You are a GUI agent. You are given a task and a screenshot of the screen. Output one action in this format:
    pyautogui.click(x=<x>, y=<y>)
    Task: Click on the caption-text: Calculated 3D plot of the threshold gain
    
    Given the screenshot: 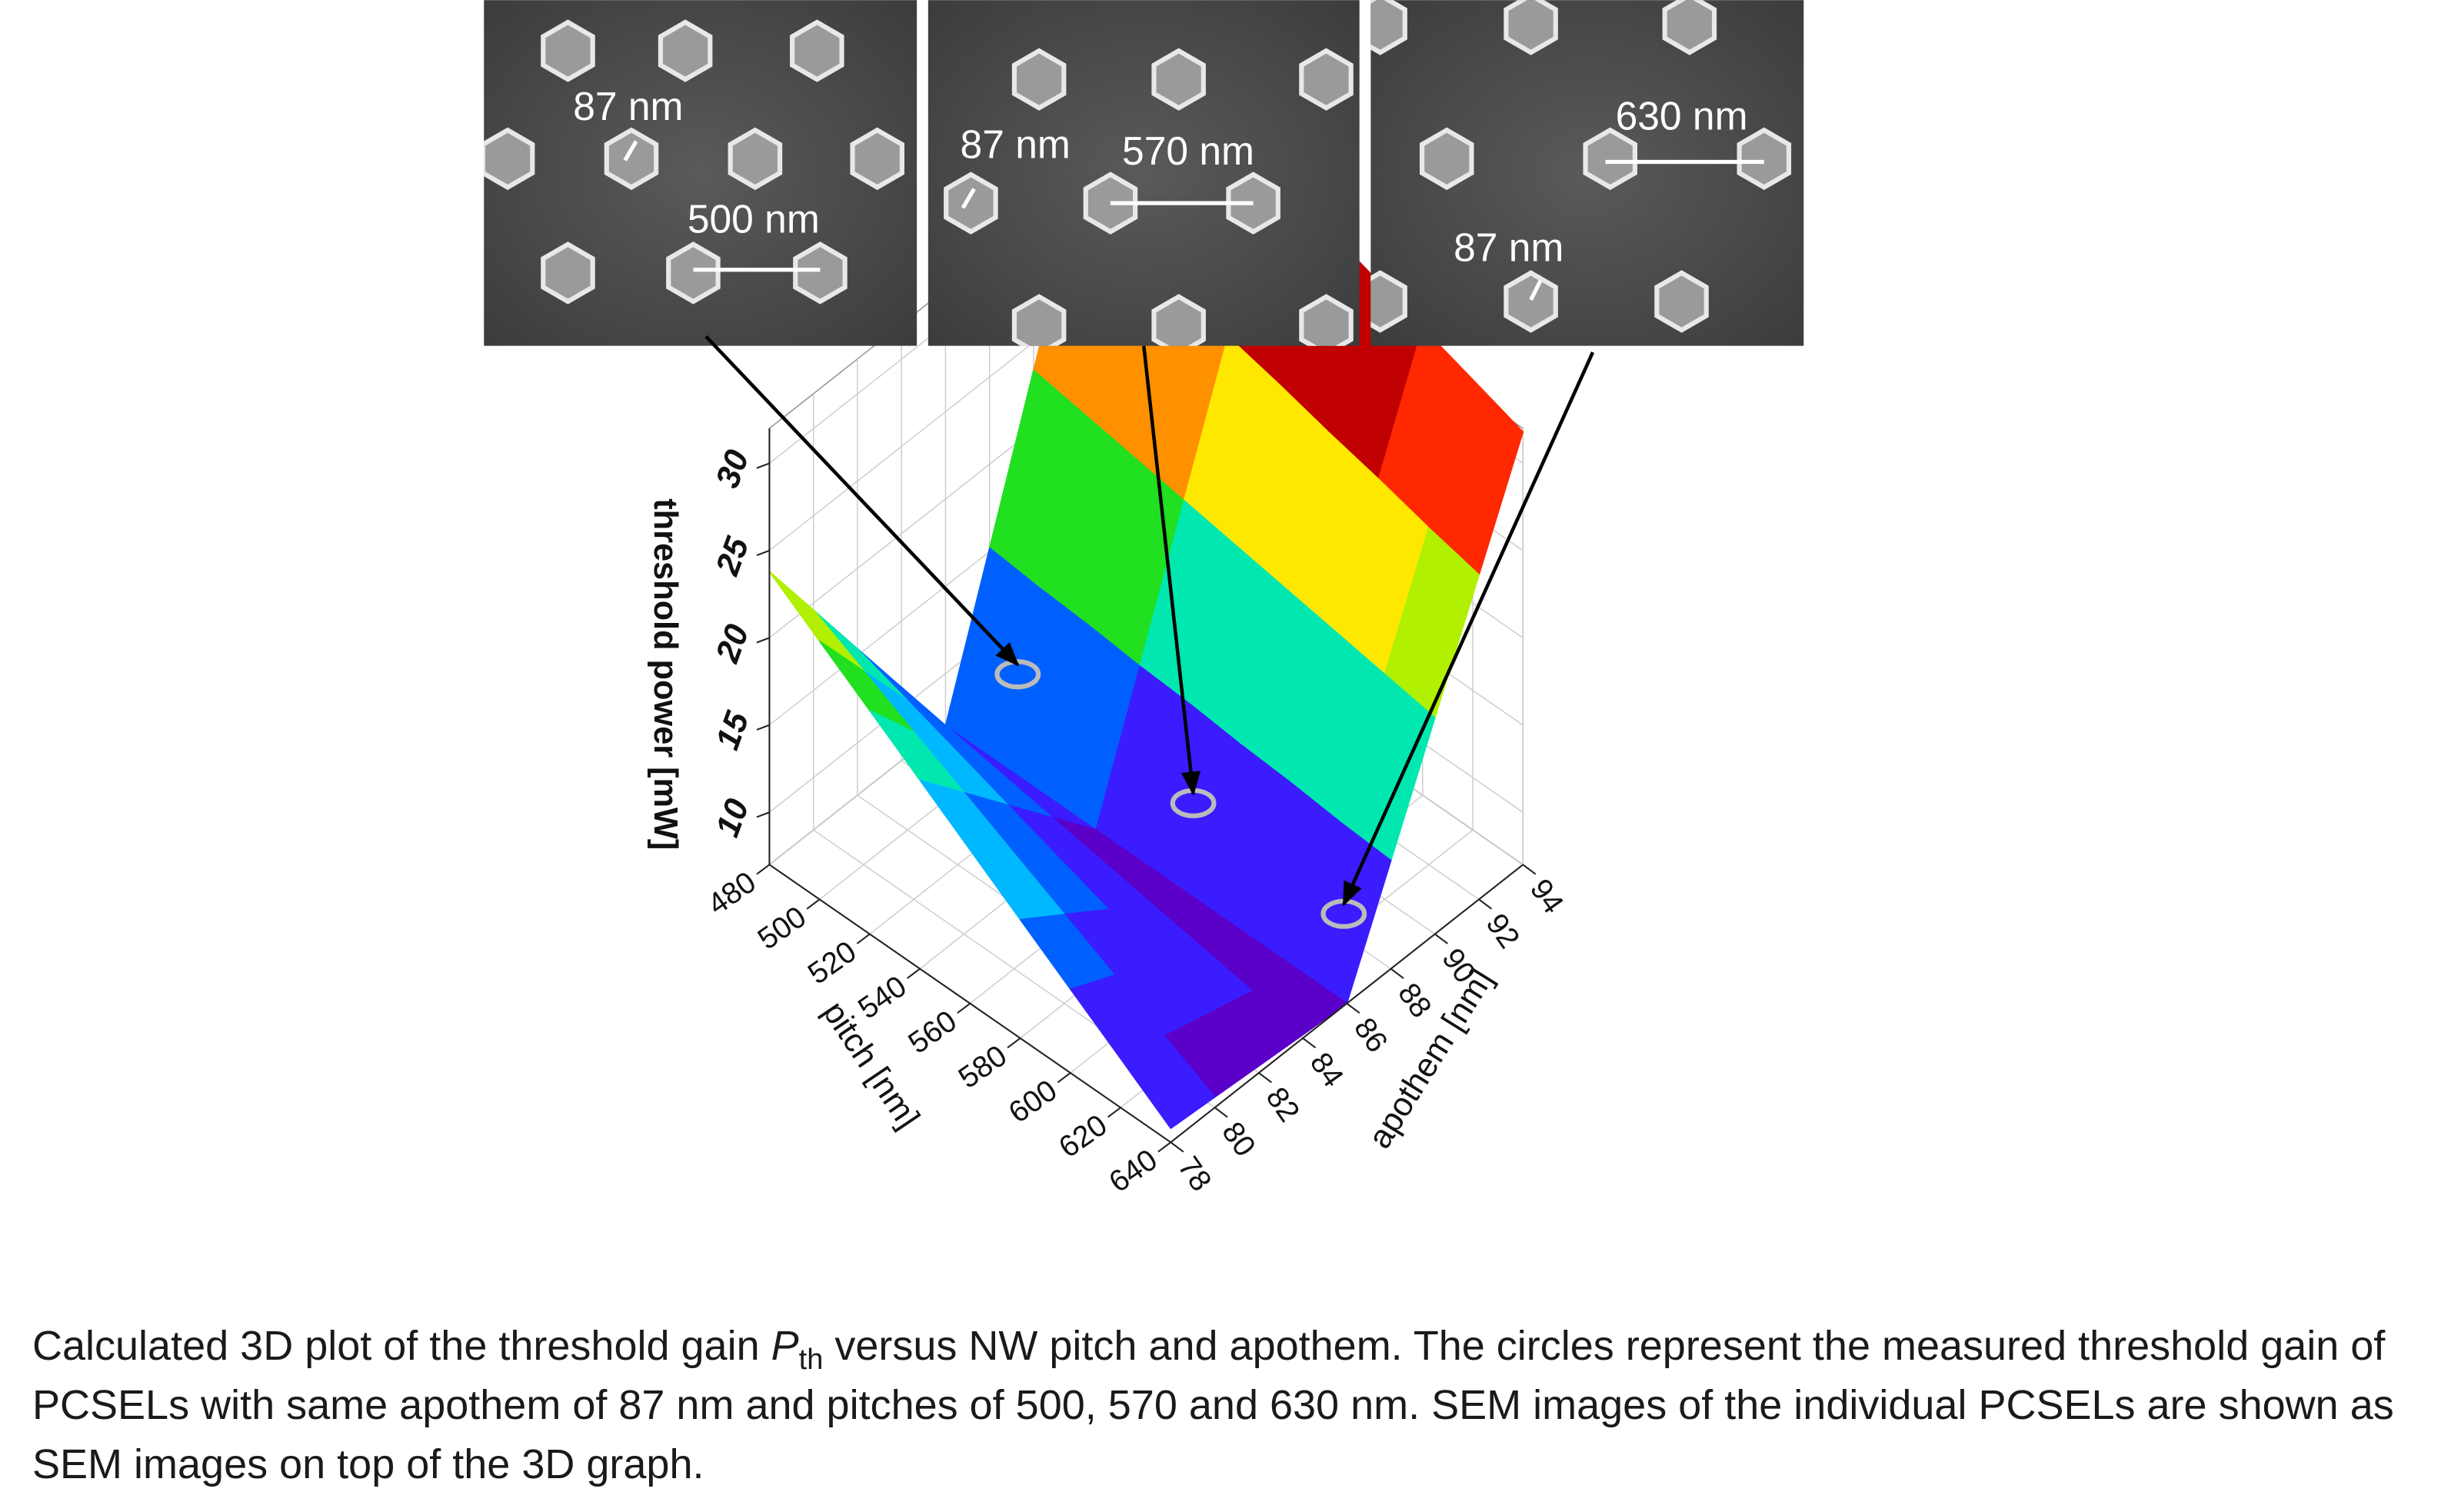 What is the action you would take?
    pyautogui.click(x=402, y=1346)
    